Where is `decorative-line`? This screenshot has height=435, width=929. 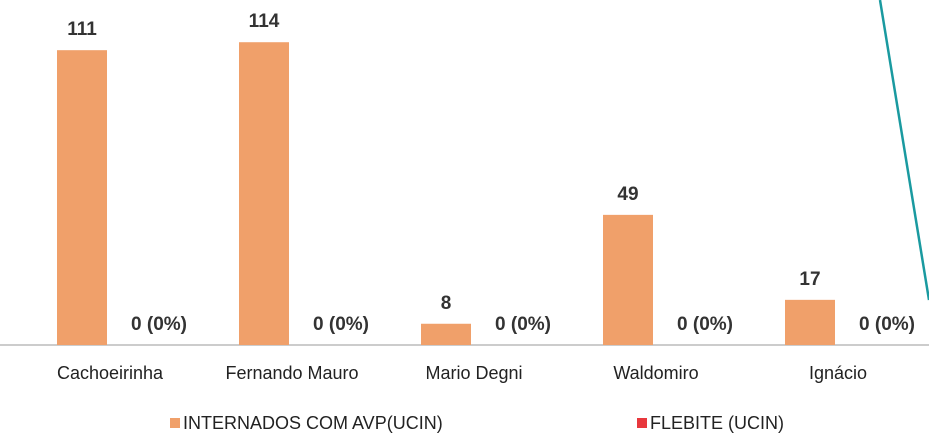
decorative-line is located at coordinates (903, 150).